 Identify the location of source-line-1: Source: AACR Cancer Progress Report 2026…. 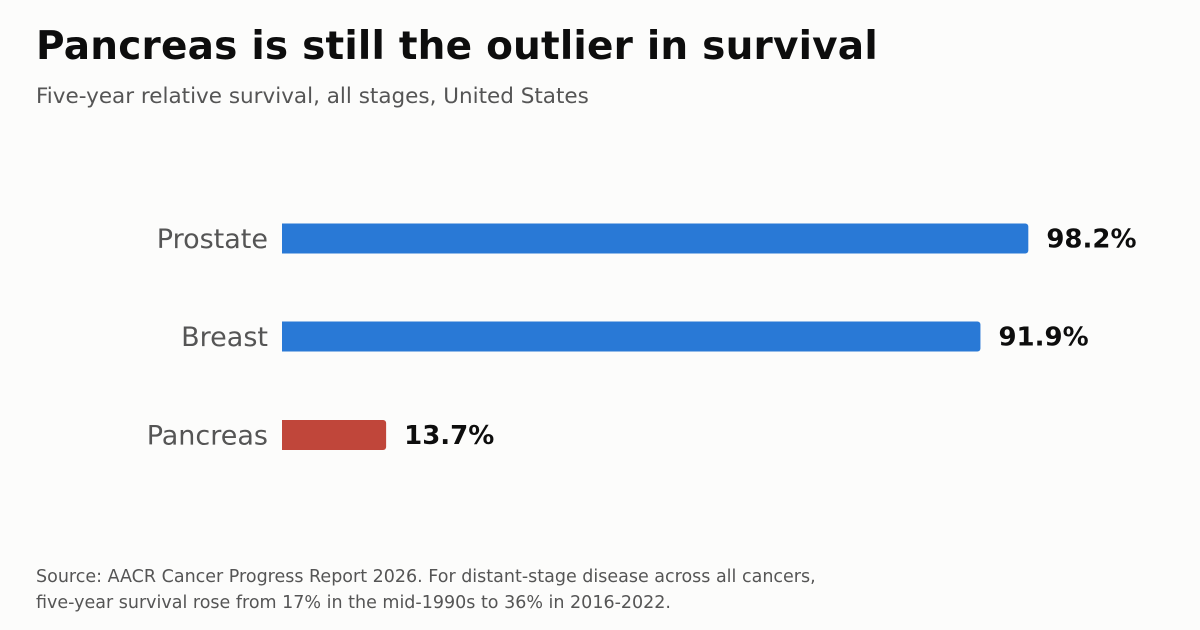
(426, 577).